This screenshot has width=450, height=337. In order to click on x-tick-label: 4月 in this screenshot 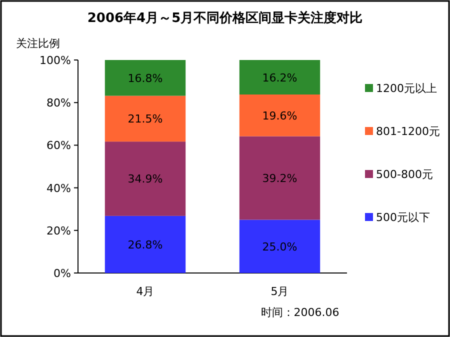, I will do `click(145, 291)`.